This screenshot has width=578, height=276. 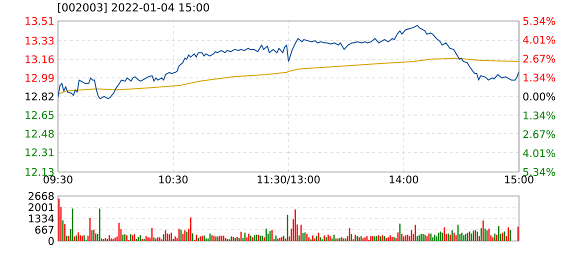 What do you see at coordinates (40, 21) in the screenshot?
I see `y-tick-label: 13.51` at bounding box center [40, 21].